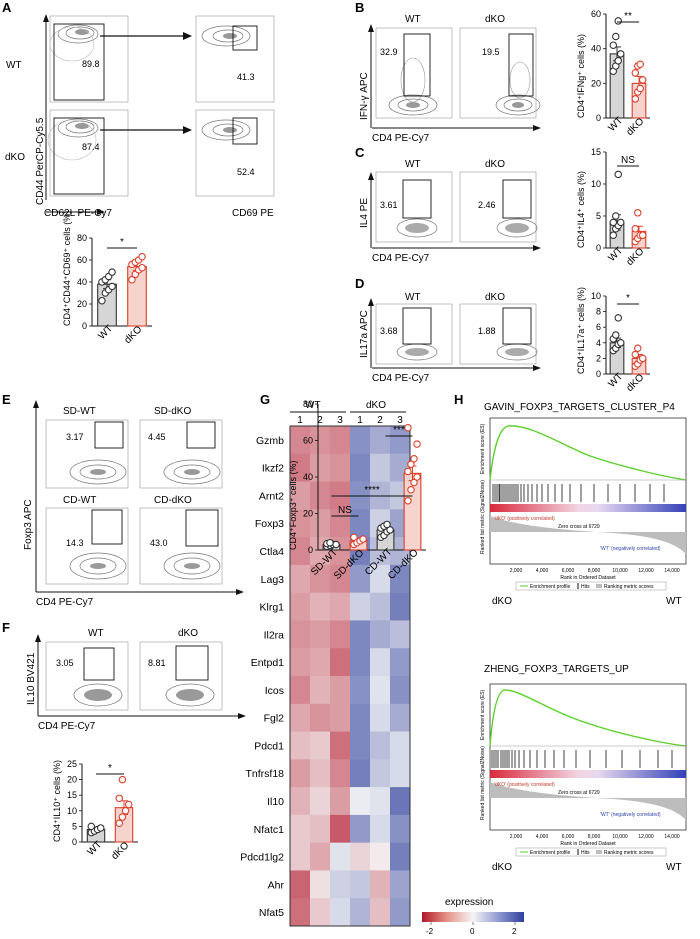 Image resolution: width=700 pixels, height=939 pixels. What do you see at coordinates (75, 437) in the screenshot?
I see `gate-pct-e-sdwt: 3.17` at bounding box center [75, 437].